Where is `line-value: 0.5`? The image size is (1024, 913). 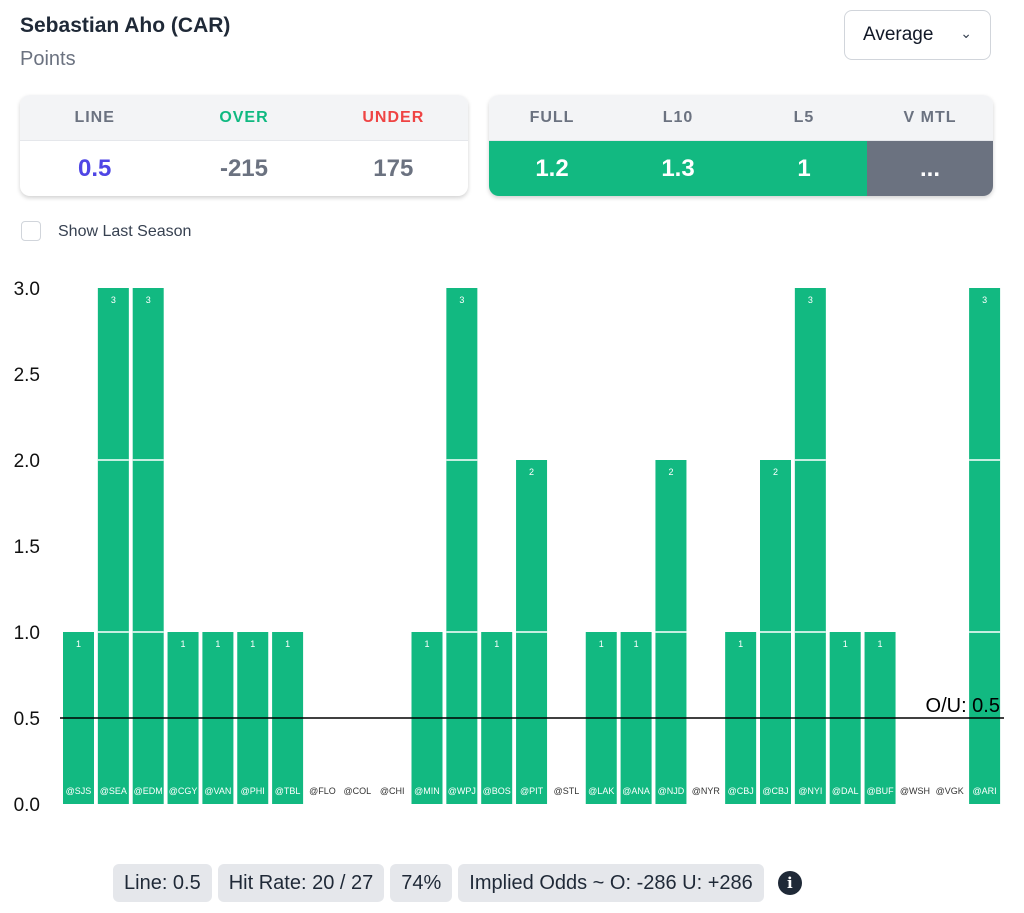
line-value: 0.5 is located at coordinates (94, 168).